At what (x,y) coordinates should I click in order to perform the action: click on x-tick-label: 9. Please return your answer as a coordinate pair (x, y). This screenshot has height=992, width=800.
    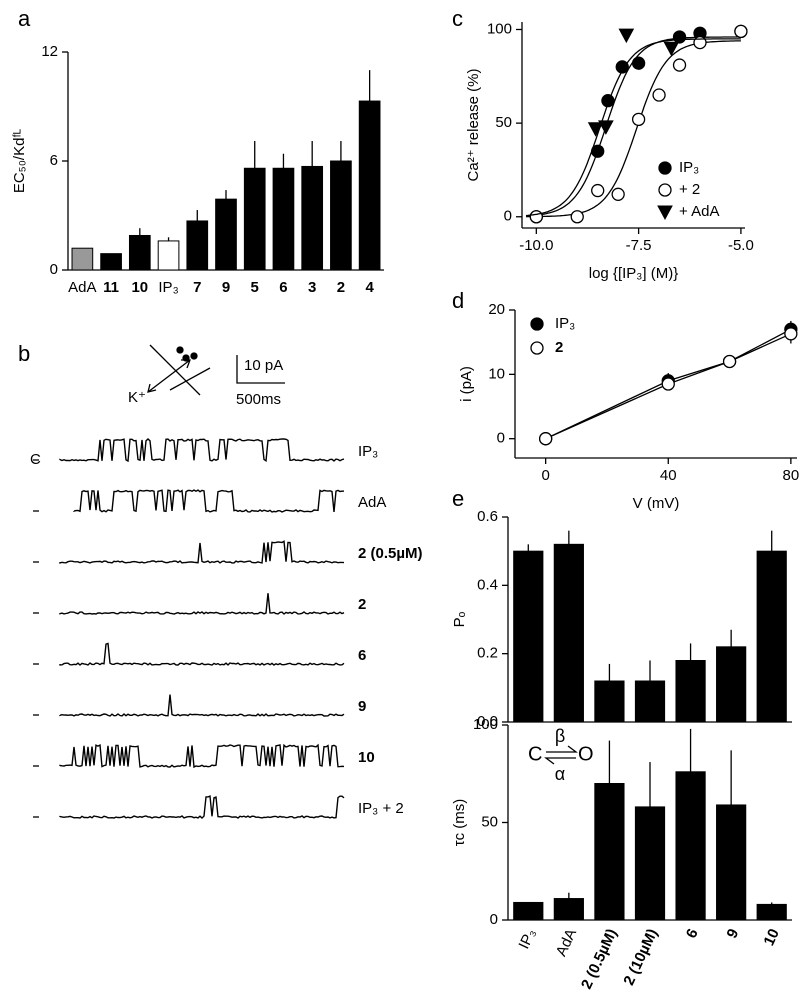
    Looking at the image, I should click on (732, 933).